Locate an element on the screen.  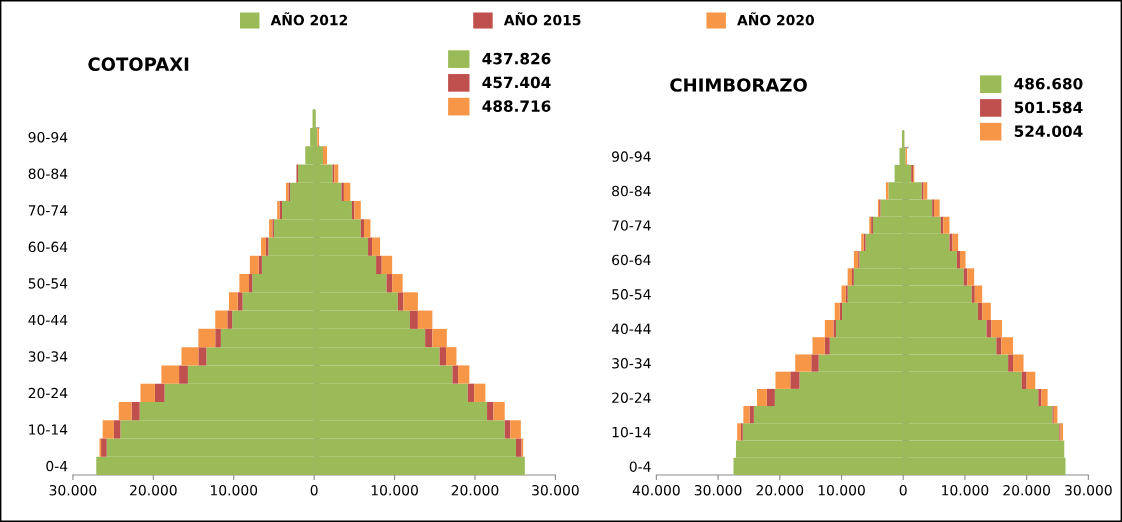
legend-label: 524.004 is located at coordinates (1048, 131).